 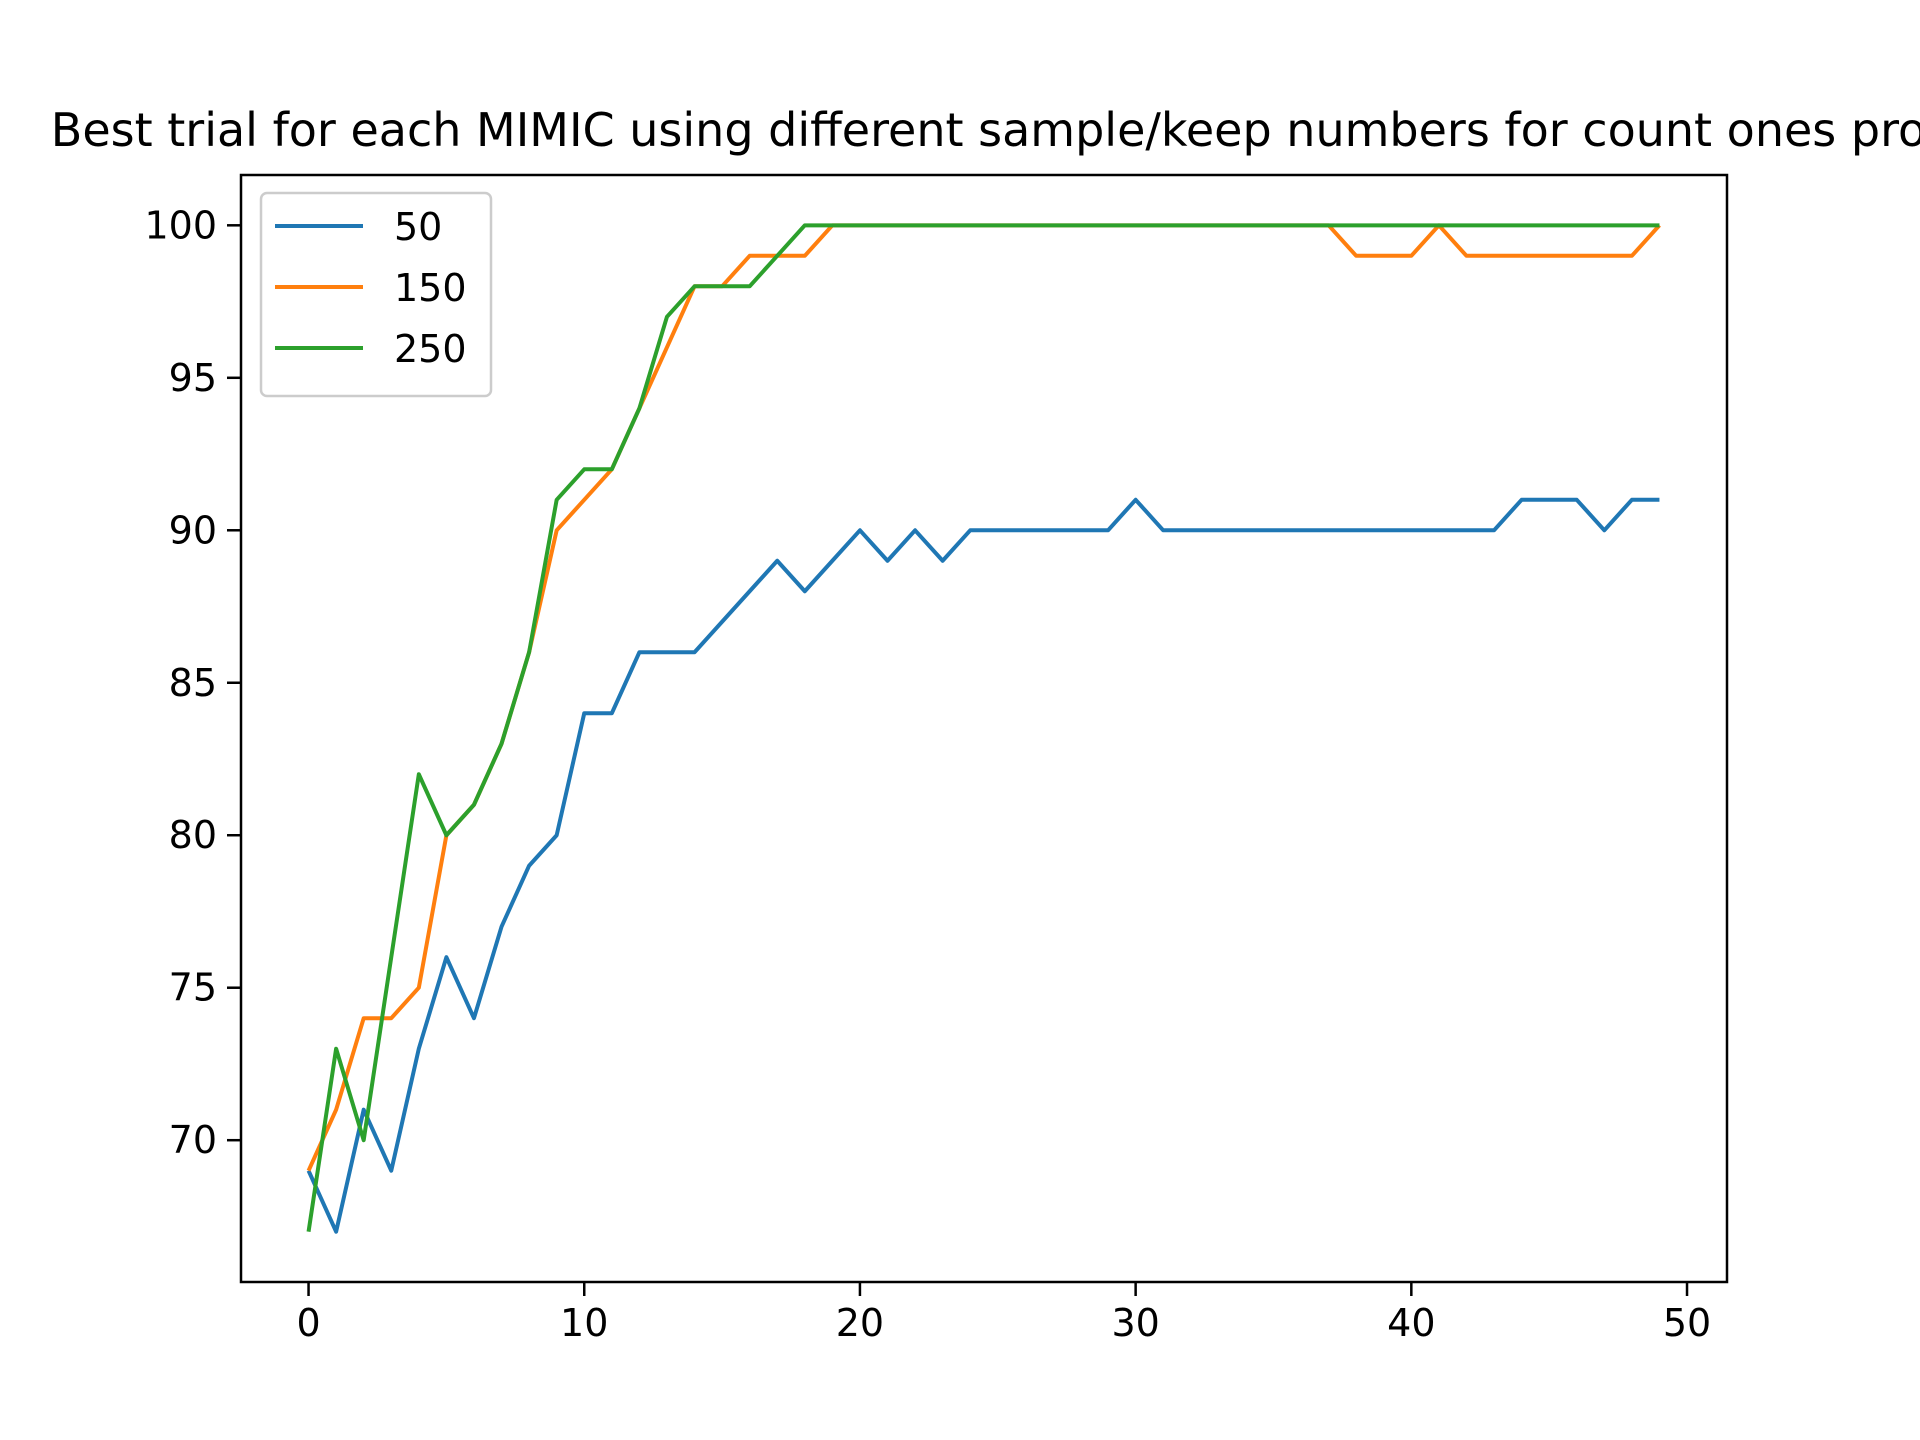 What do you see at coordinates (430, 288) in the screenshot?
I see `legend-label-150: 150` at bounding box center [430, 288].